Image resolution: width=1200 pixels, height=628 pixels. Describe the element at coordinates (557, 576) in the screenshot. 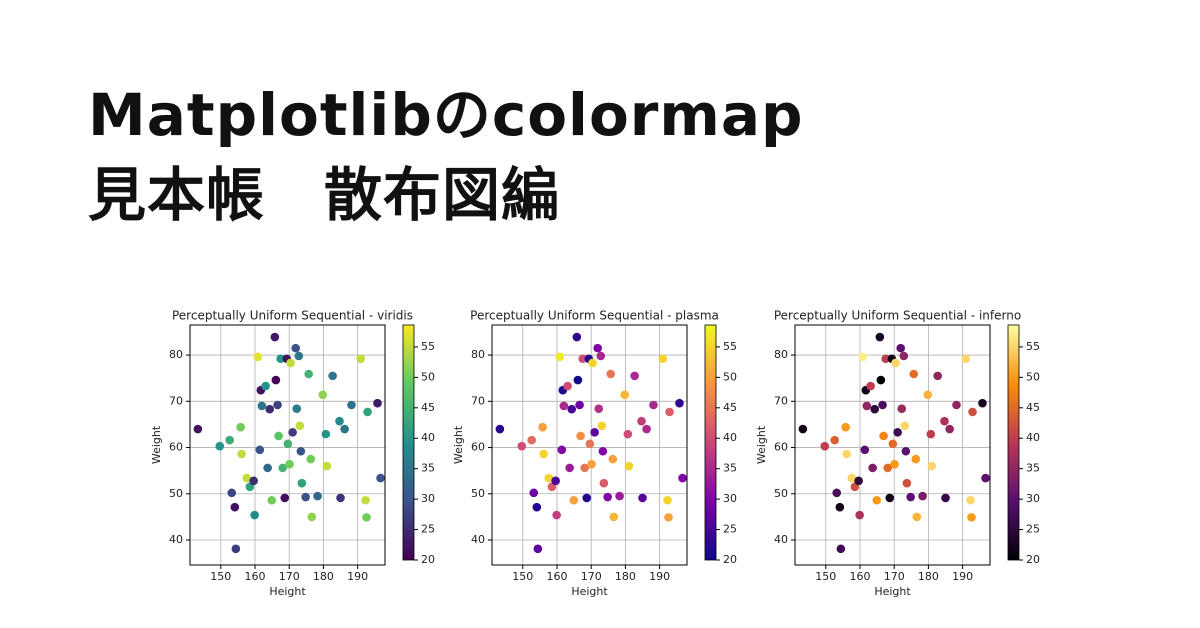

I see `x-tick-label: 160` at that location.